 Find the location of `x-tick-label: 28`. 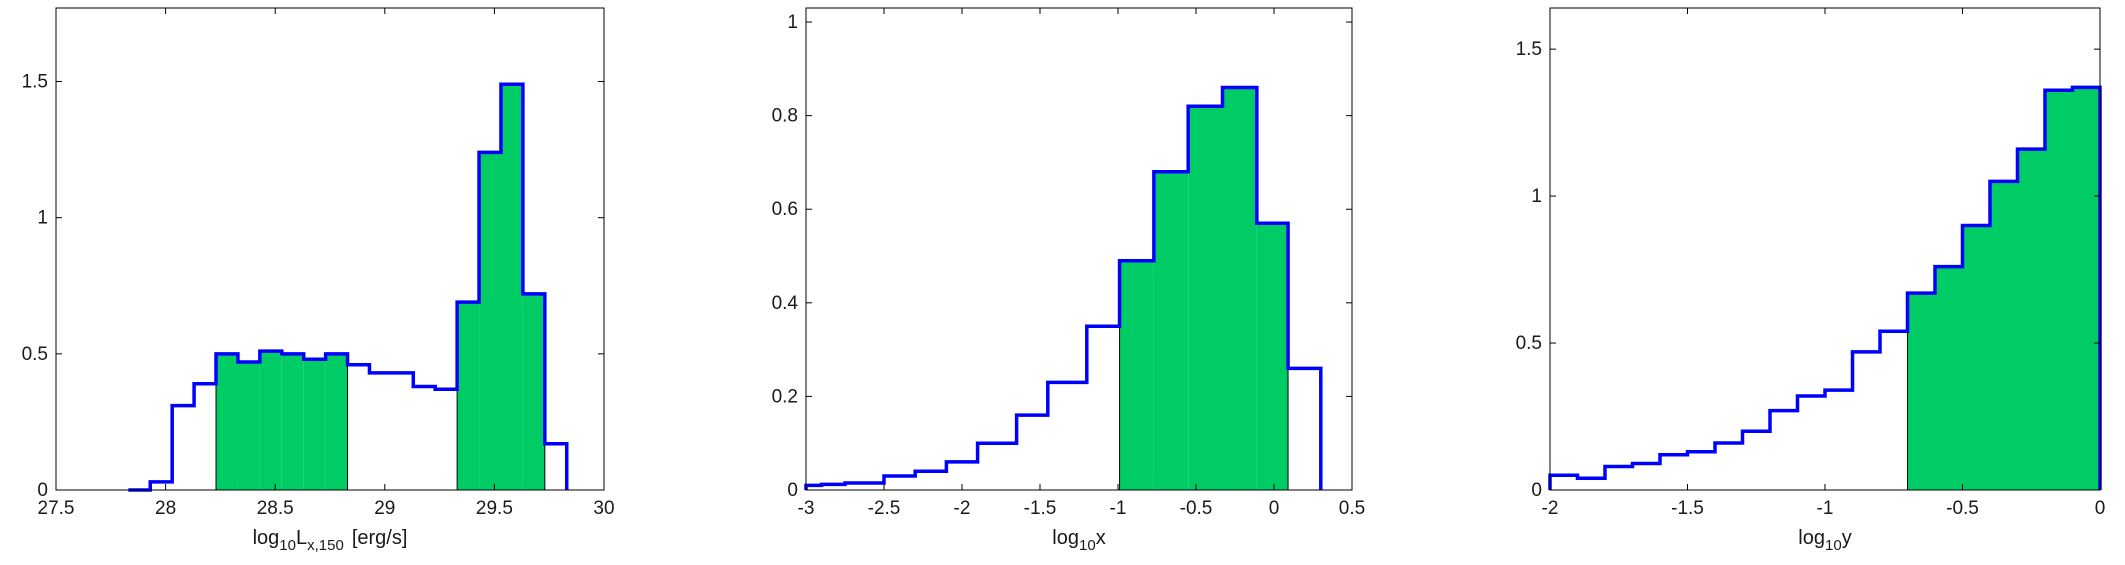

x-tick-label: 28 is located at coordinates (165, 508).